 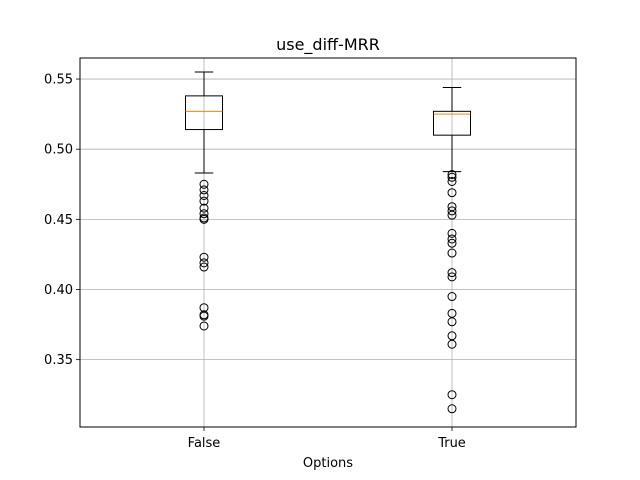 What do you see at coordinates (58, 360) in the screenshot?
I see `y-tick-label: 0.35` at bounding box center [58, 360].